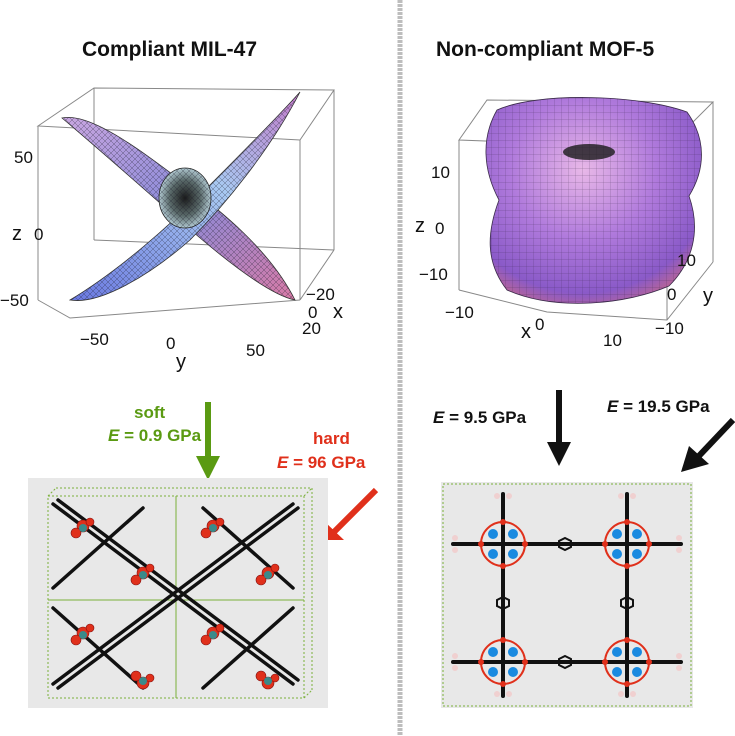  Describe the element at coordinates (439, 228) in the screenshot. I see `right-z-tick-mid: 0` at that location.